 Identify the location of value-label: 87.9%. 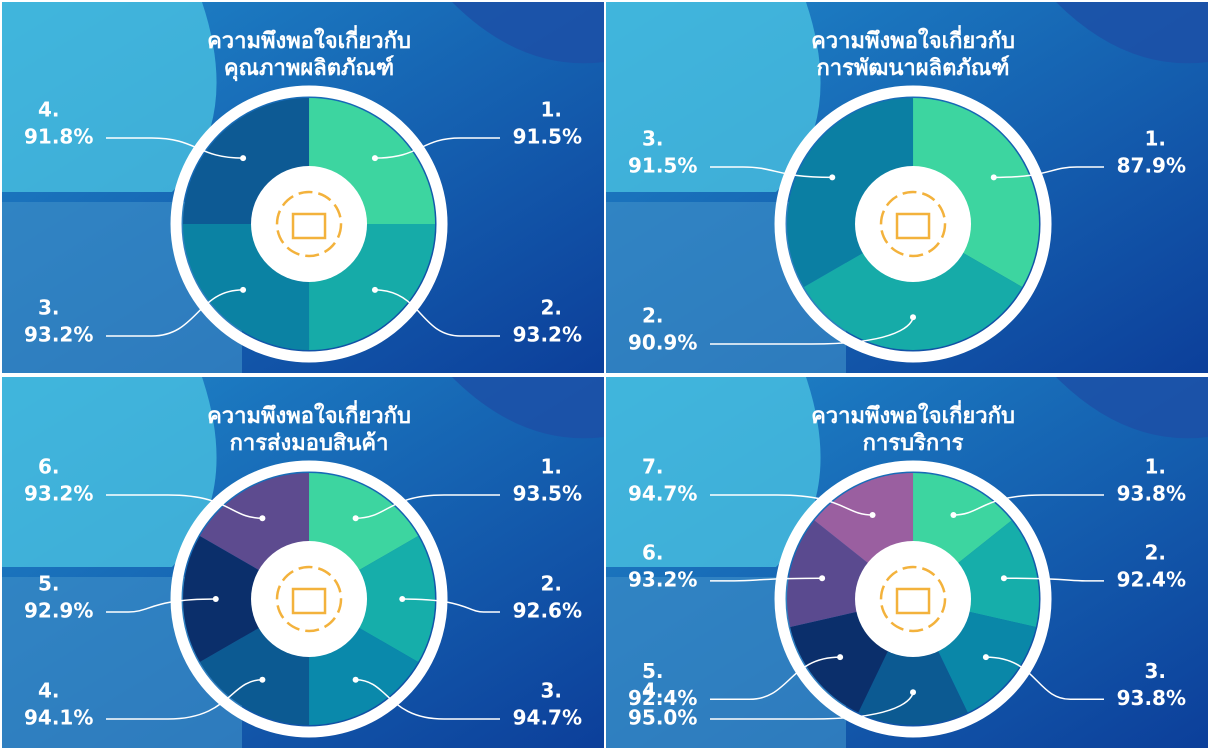
(1151, 166).